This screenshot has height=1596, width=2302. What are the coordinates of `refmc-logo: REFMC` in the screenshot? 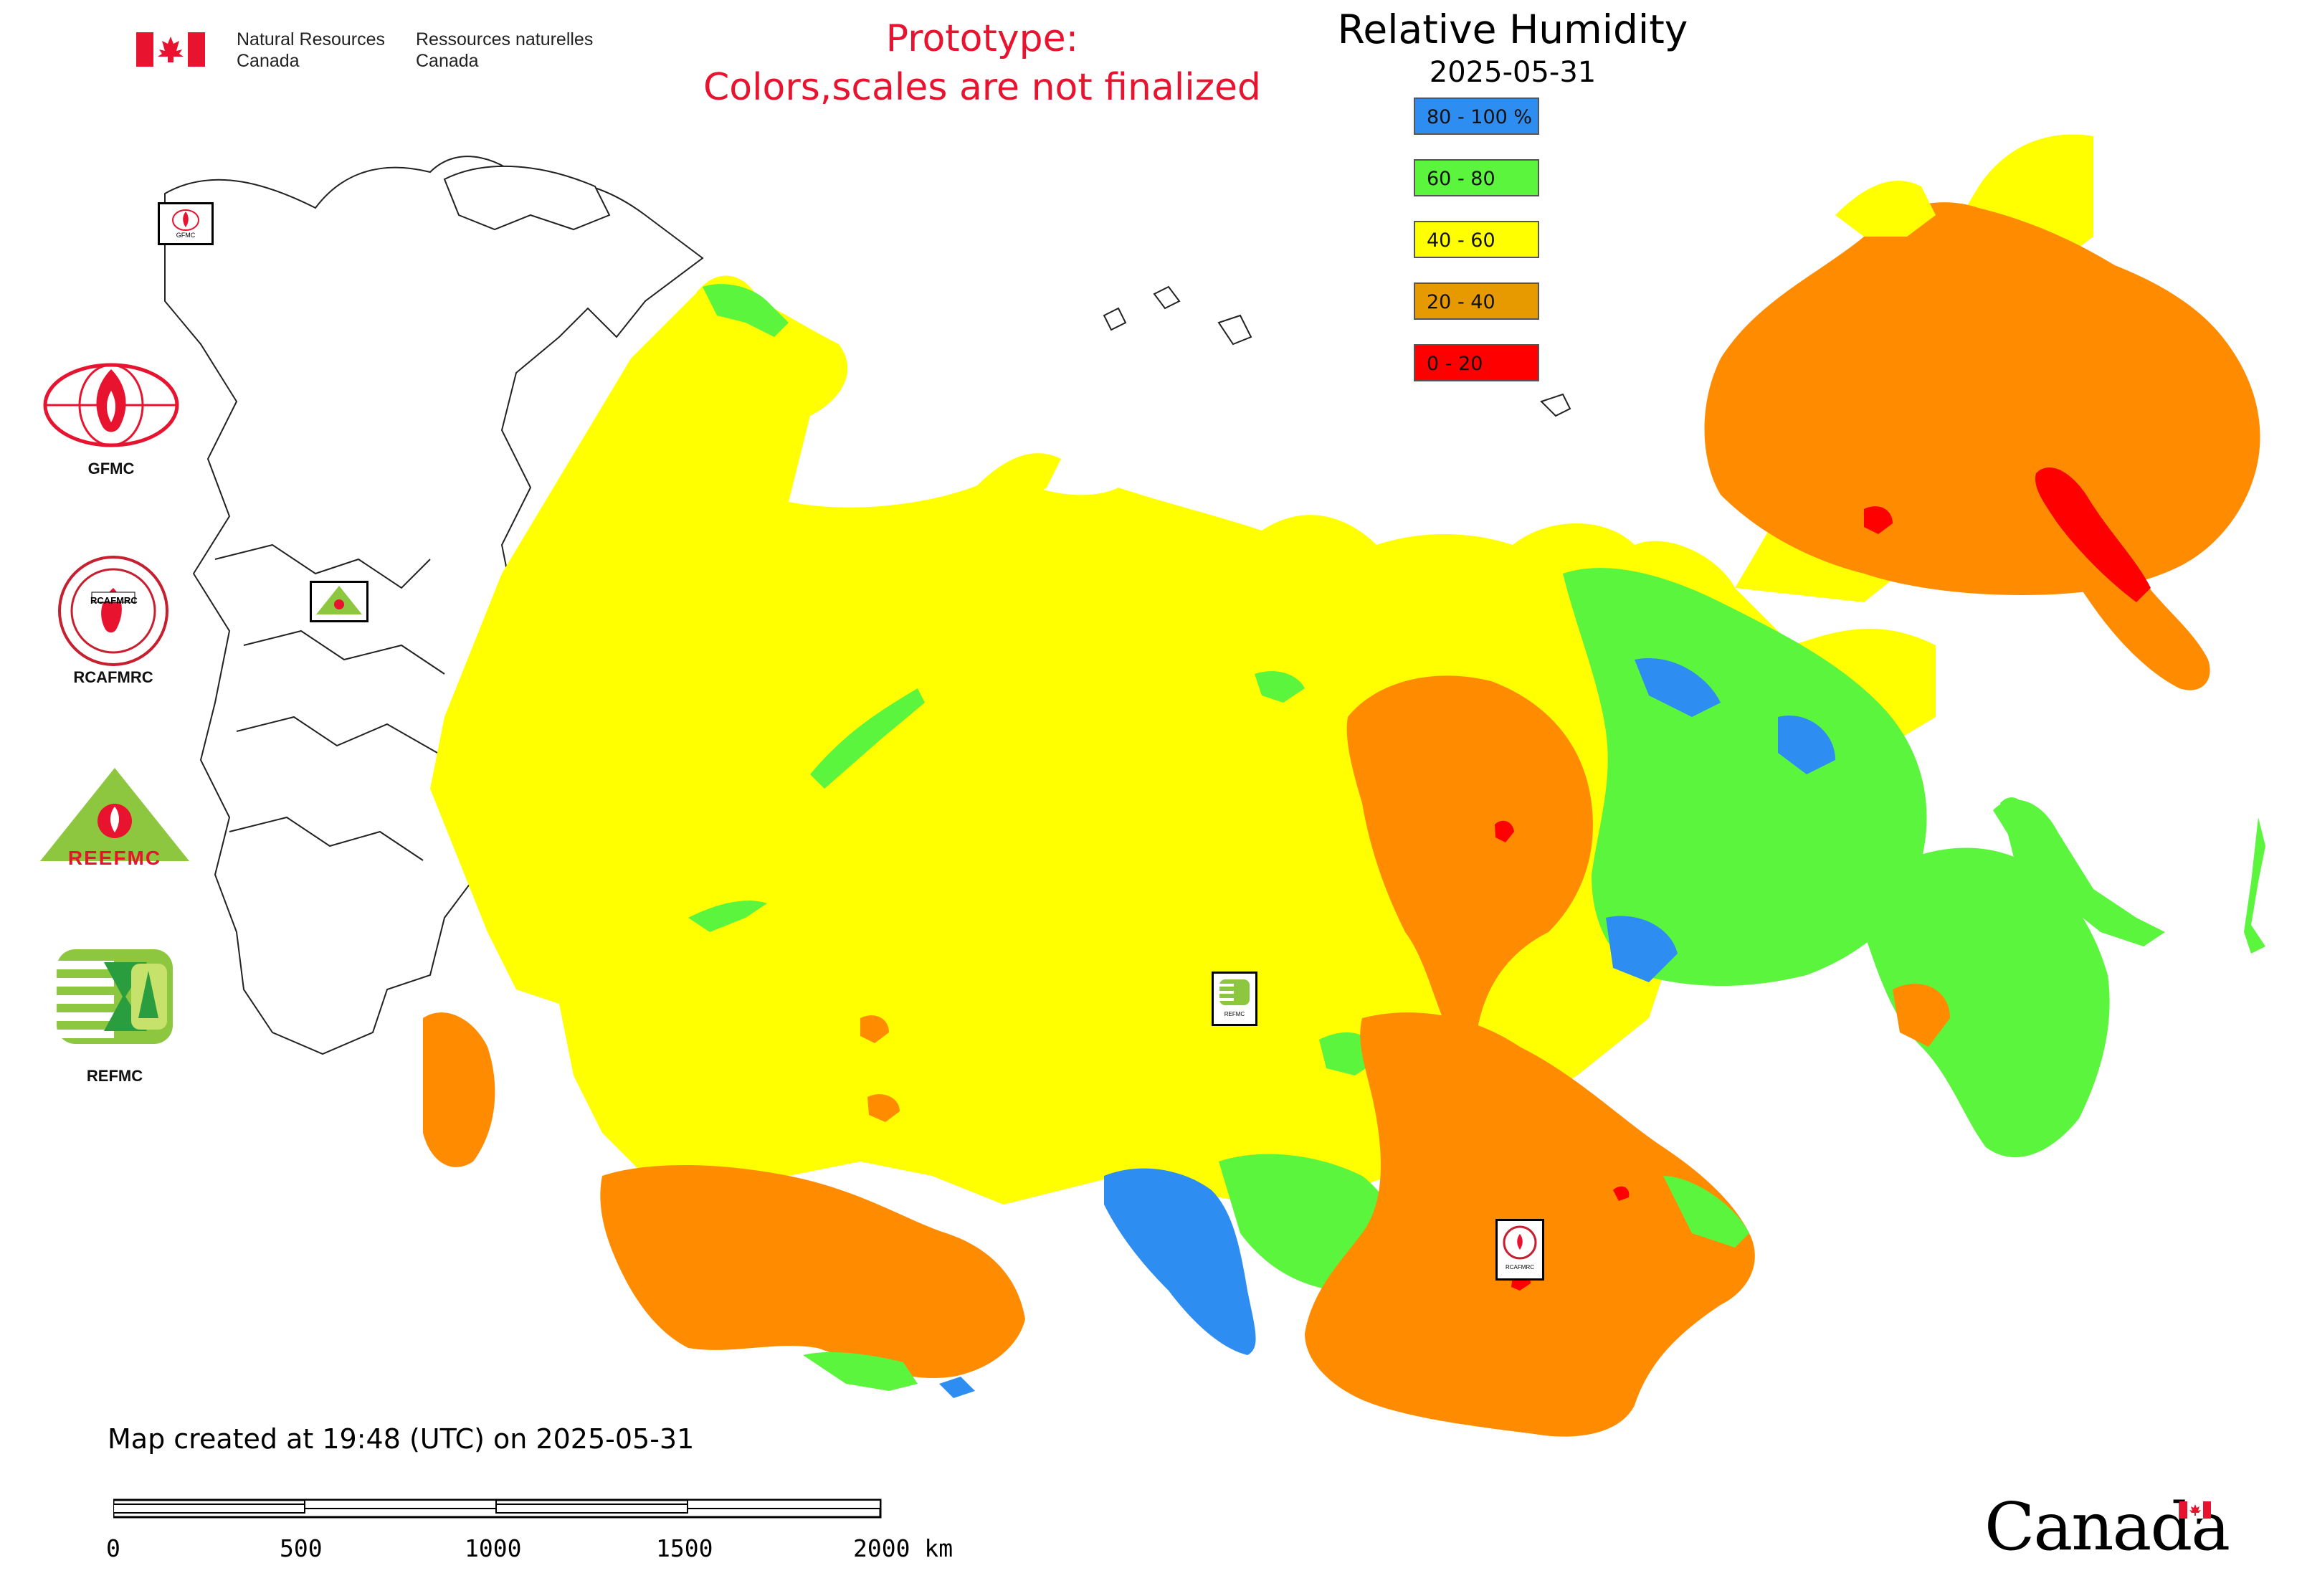 It's located at (125, 1018).